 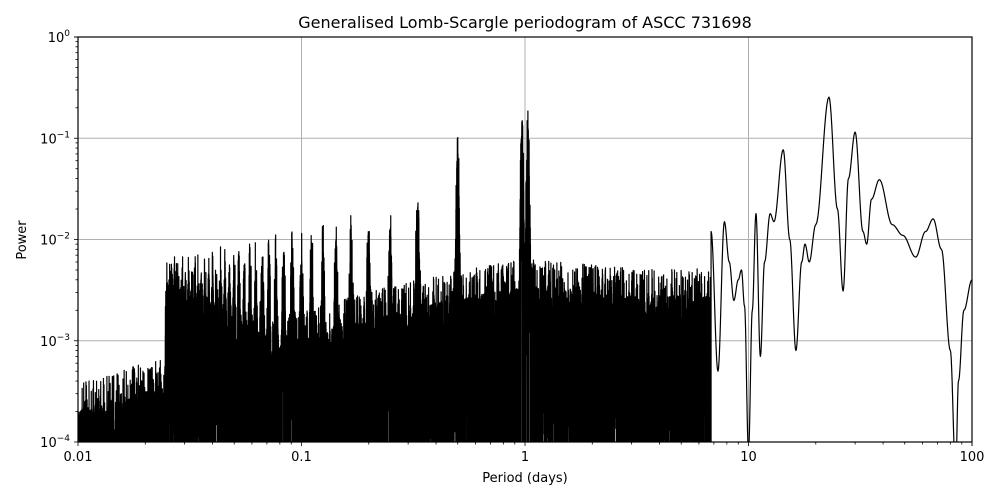 What do you see at coordinates (55, 240) in the screenshot?
I see `y-tick-label: 10⁻²` at bounding box center [55, 240].